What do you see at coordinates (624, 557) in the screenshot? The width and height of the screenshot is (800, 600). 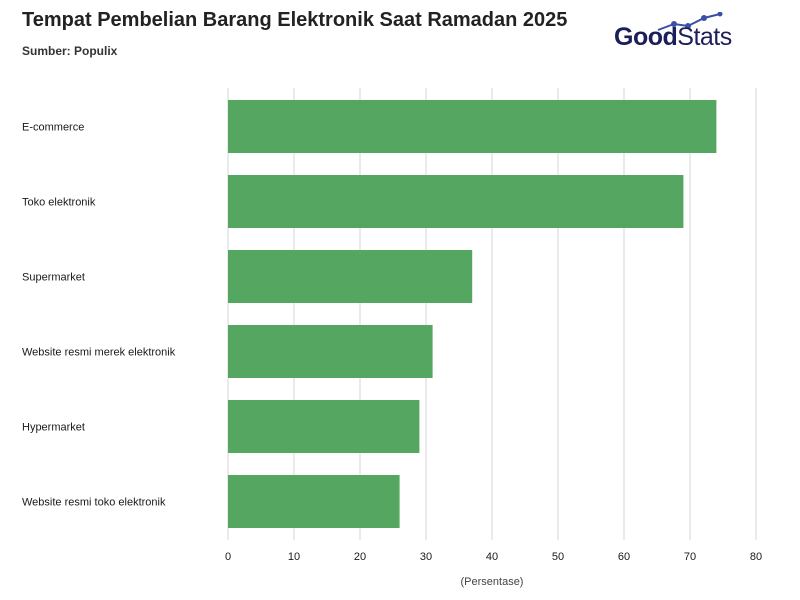 I see `x-tick-label-60: 60` at bounding box center [624, 557].